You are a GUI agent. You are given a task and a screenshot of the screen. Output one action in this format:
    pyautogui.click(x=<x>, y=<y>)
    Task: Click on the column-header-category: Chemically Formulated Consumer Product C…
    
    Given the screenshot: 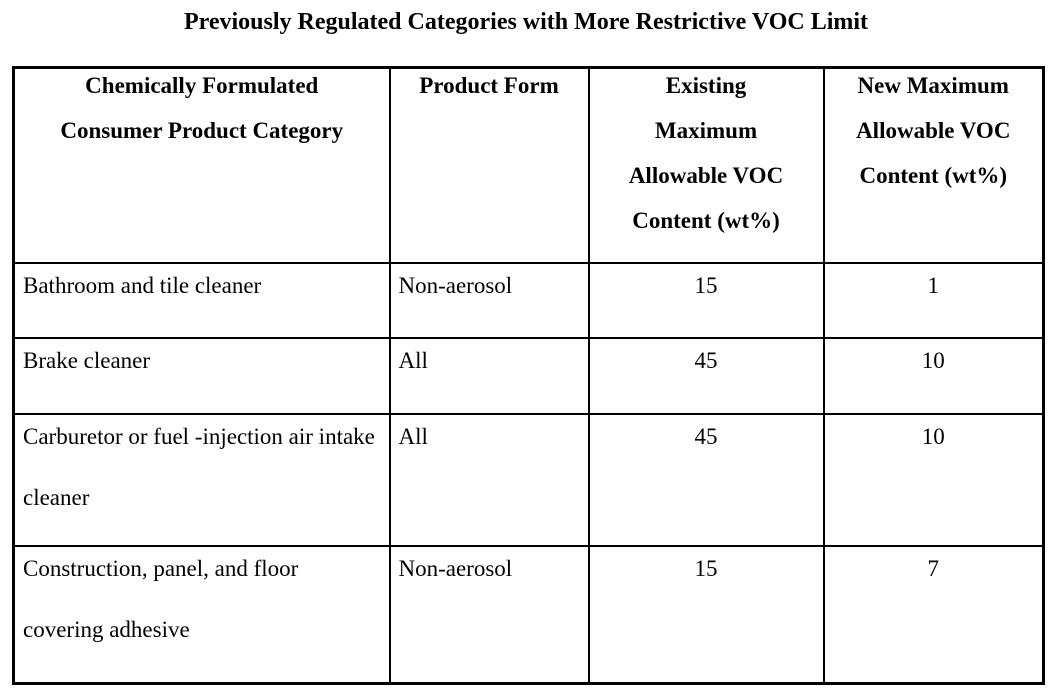 What is the action you would take?
    pyautogui.click(x=201, y=165)
    